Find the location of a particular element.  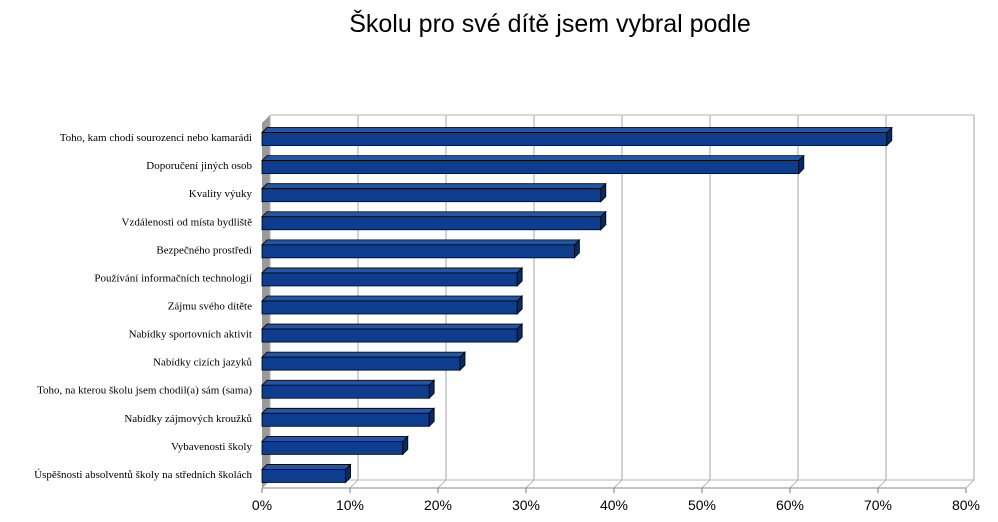

category-label: Bezpečného prostředí is located at coordinates (204, 250).